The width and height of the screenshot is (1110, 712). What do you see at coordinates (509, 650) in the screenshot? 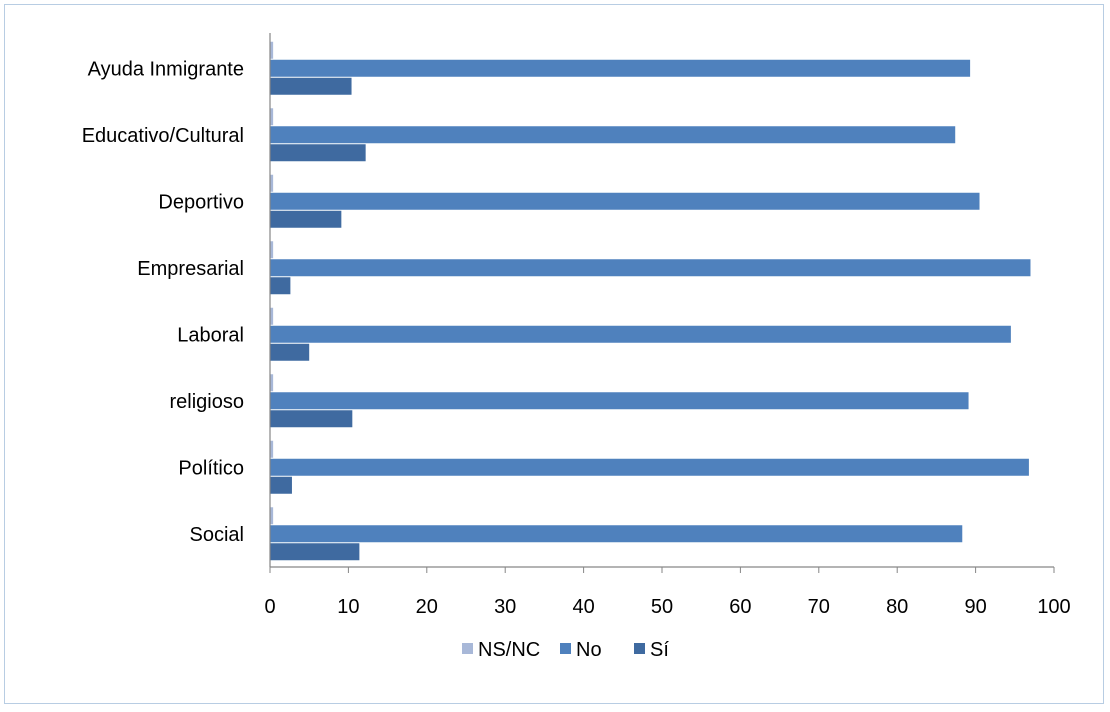
I see `legend-label: NS/NC` at bounding box center [509, 650].